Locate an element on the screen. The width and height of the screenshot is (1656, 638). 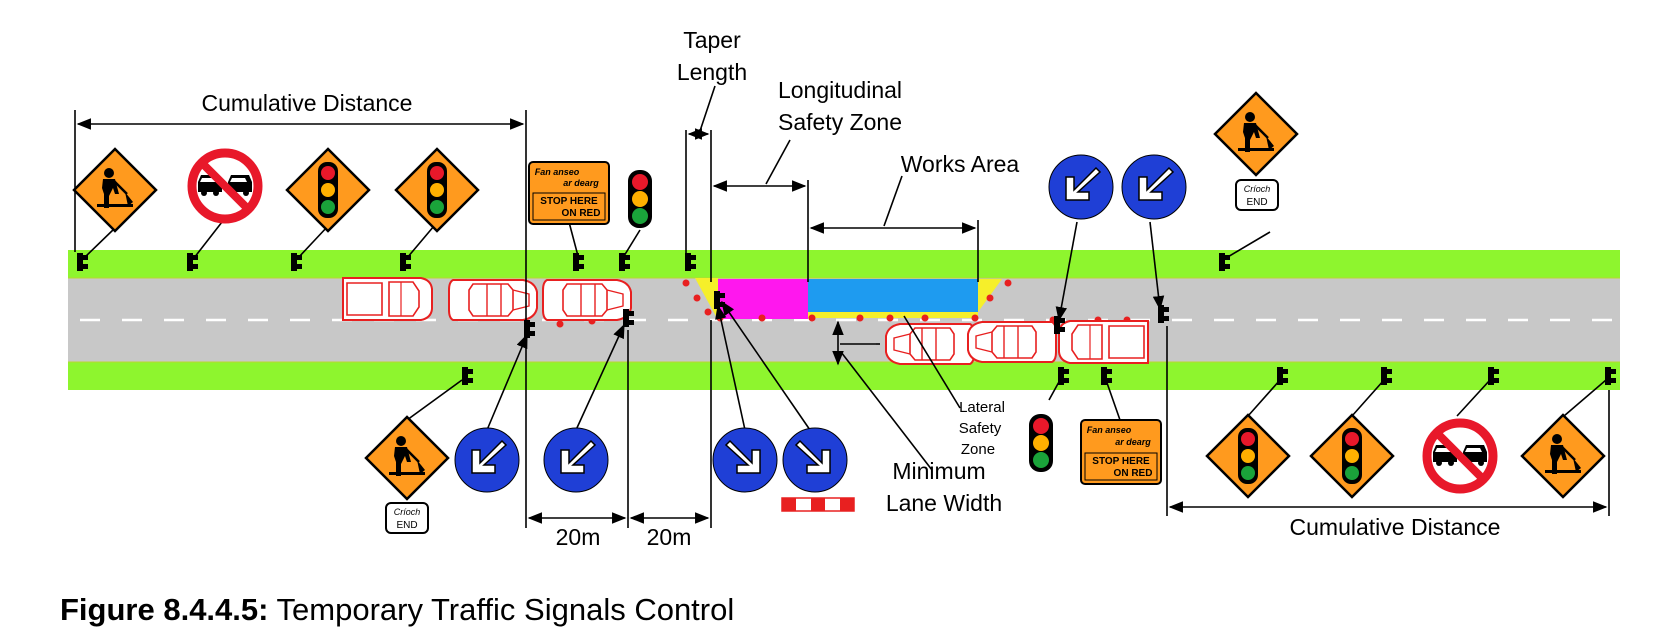
end-plate-irish-top: Críoch is located at coordinates (1257, 189).